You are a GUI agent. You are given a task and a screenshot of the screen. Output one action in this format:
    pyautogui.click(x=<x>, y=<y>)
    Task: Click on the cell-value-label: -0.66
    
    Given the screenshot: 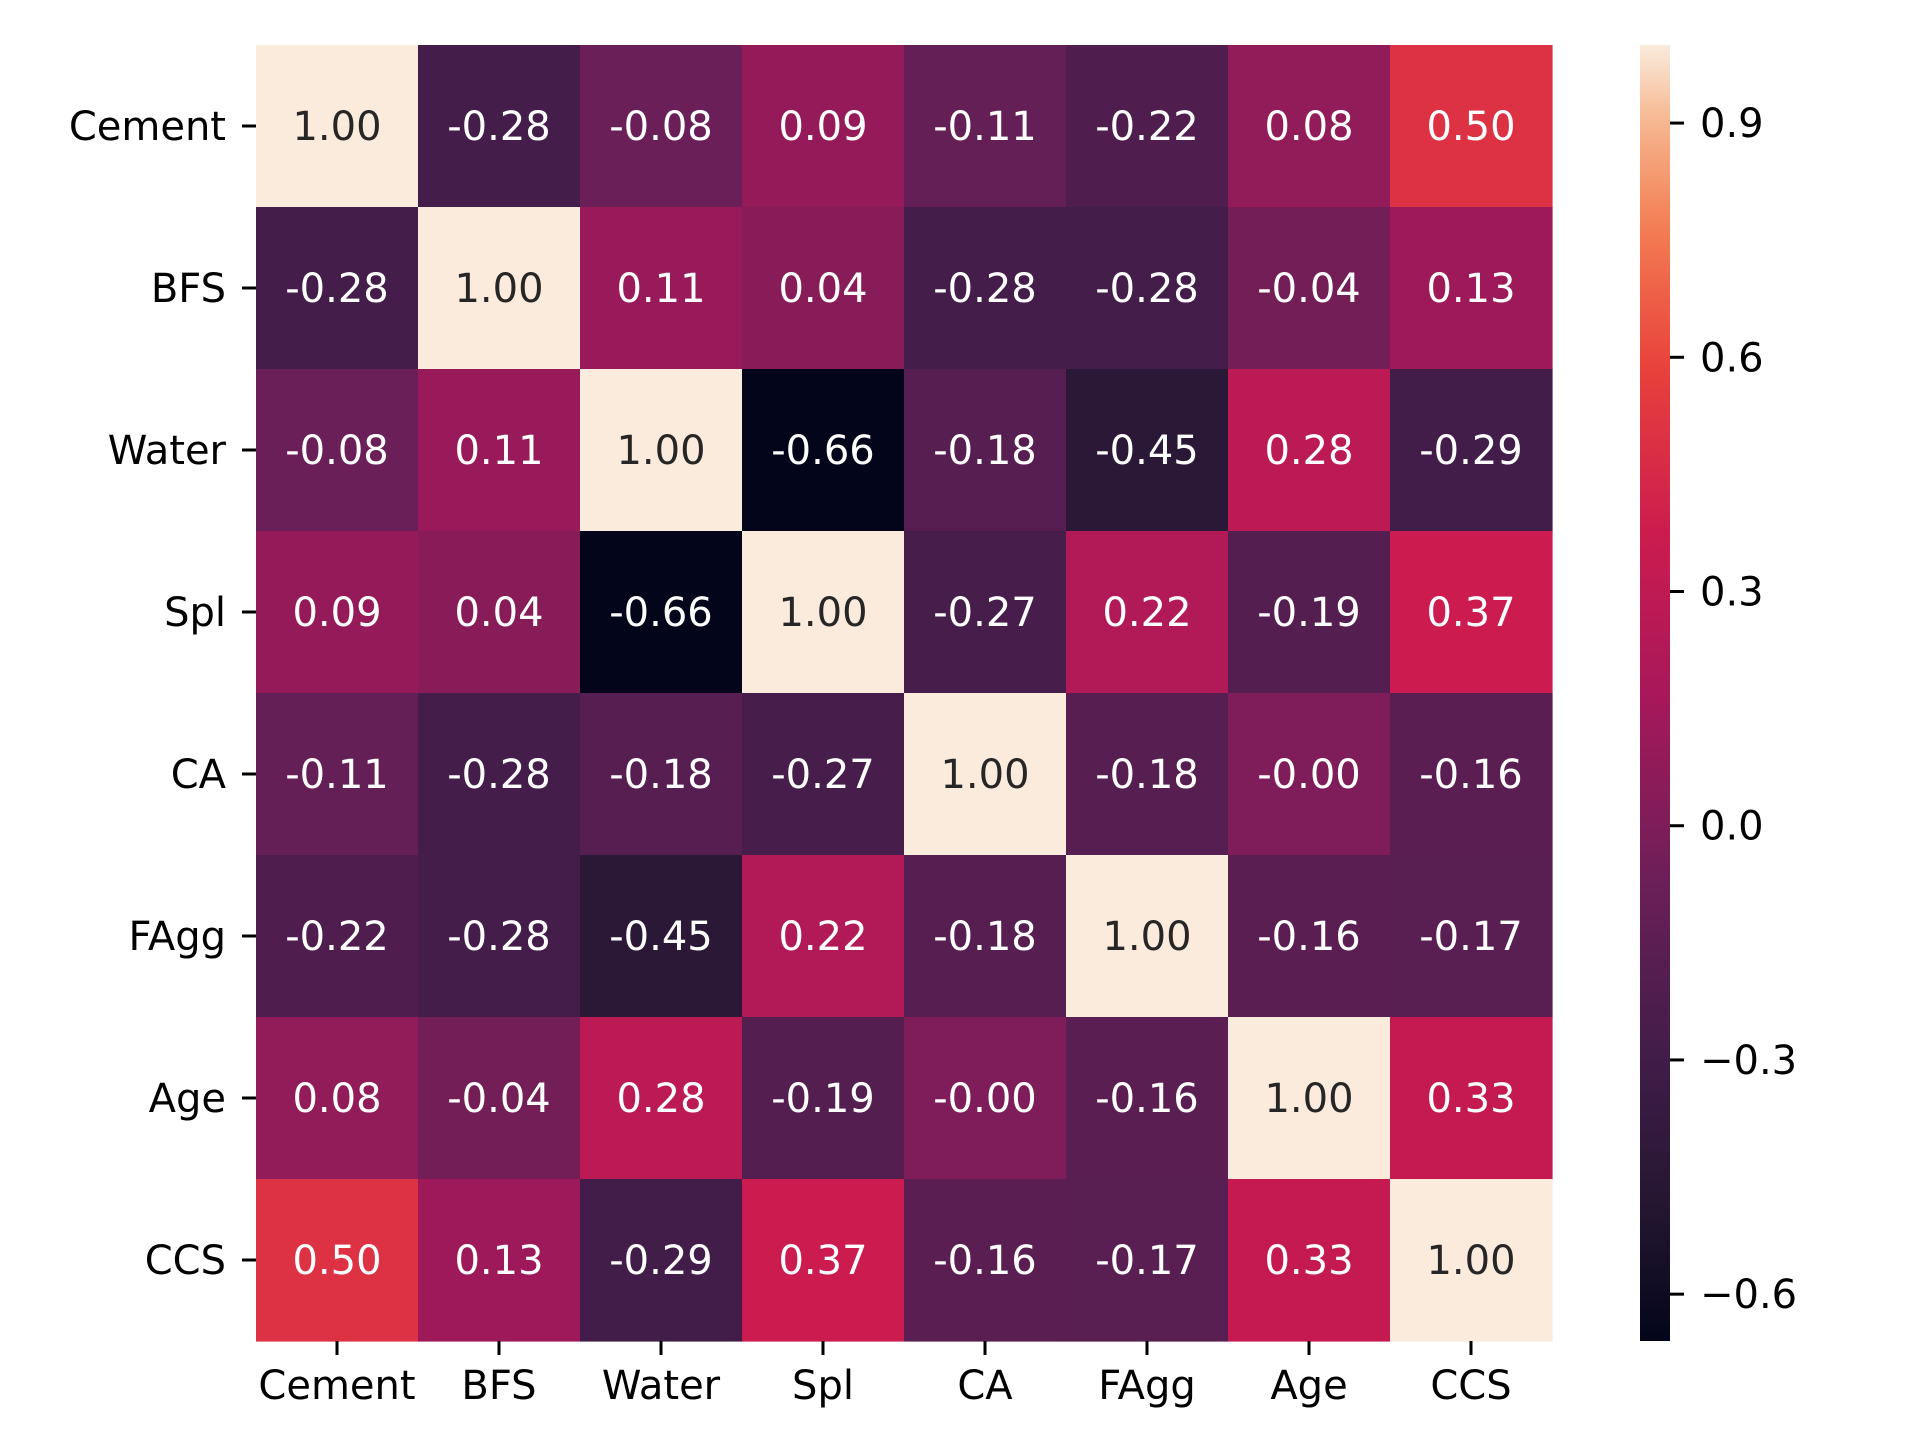 What is the action you would take?
    pyautogui.click(x=661, y=613)
    